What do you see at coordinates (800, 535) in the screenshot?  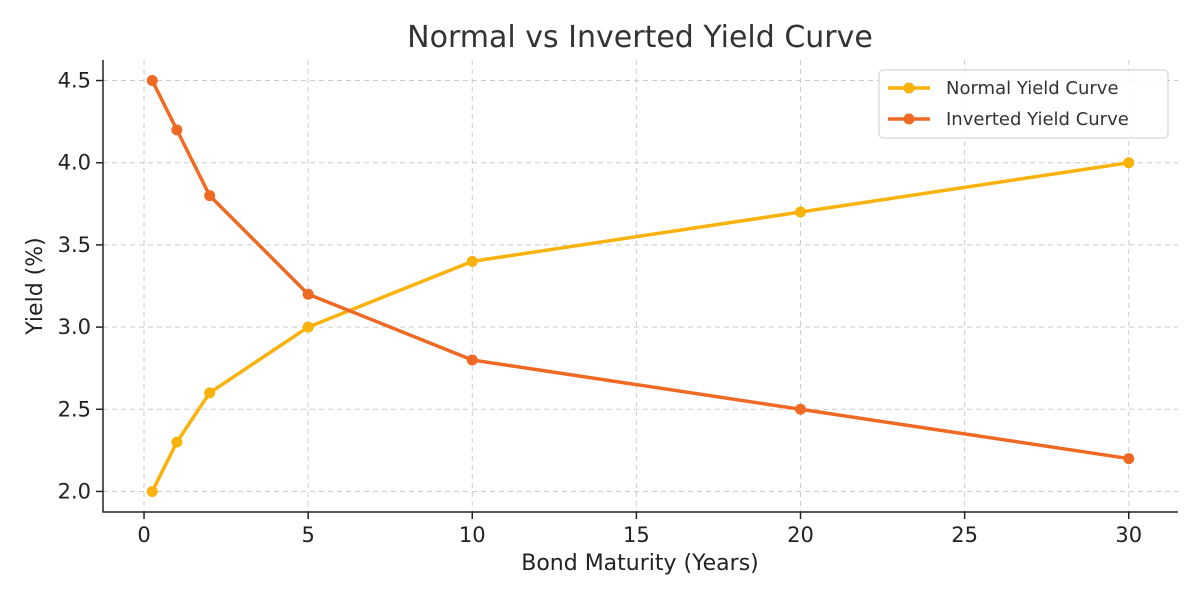 I see `x-tick-label: 20` at bounding box center [800, 535].